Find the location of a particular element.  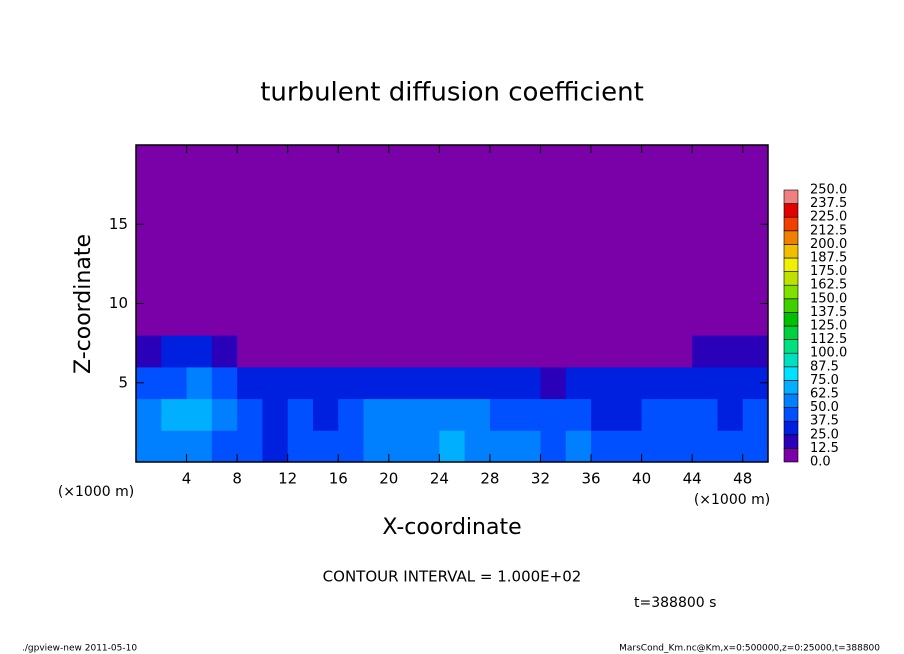

y-tick-label: 5 is located at coordinates (123, 382).